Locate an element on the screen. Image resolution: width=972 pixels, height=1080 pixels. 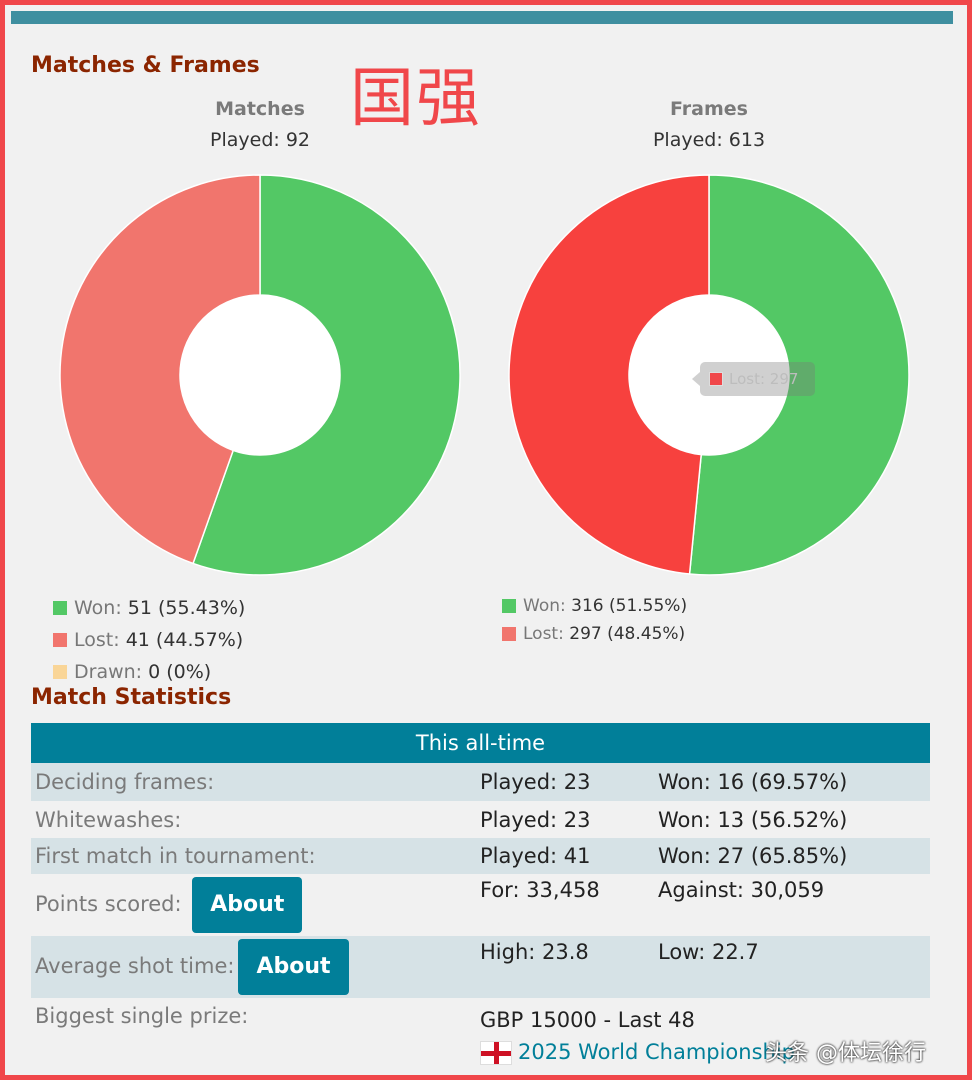
row-value-1: High: 23.8 is located at coordinates (565, 967).